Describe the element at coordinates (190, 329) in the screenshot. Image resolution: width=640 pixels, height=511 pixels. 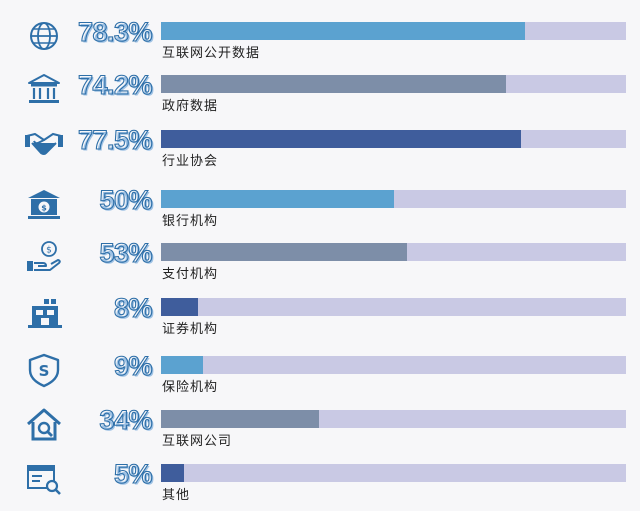
I see `category-label: 证券机构` at that location.